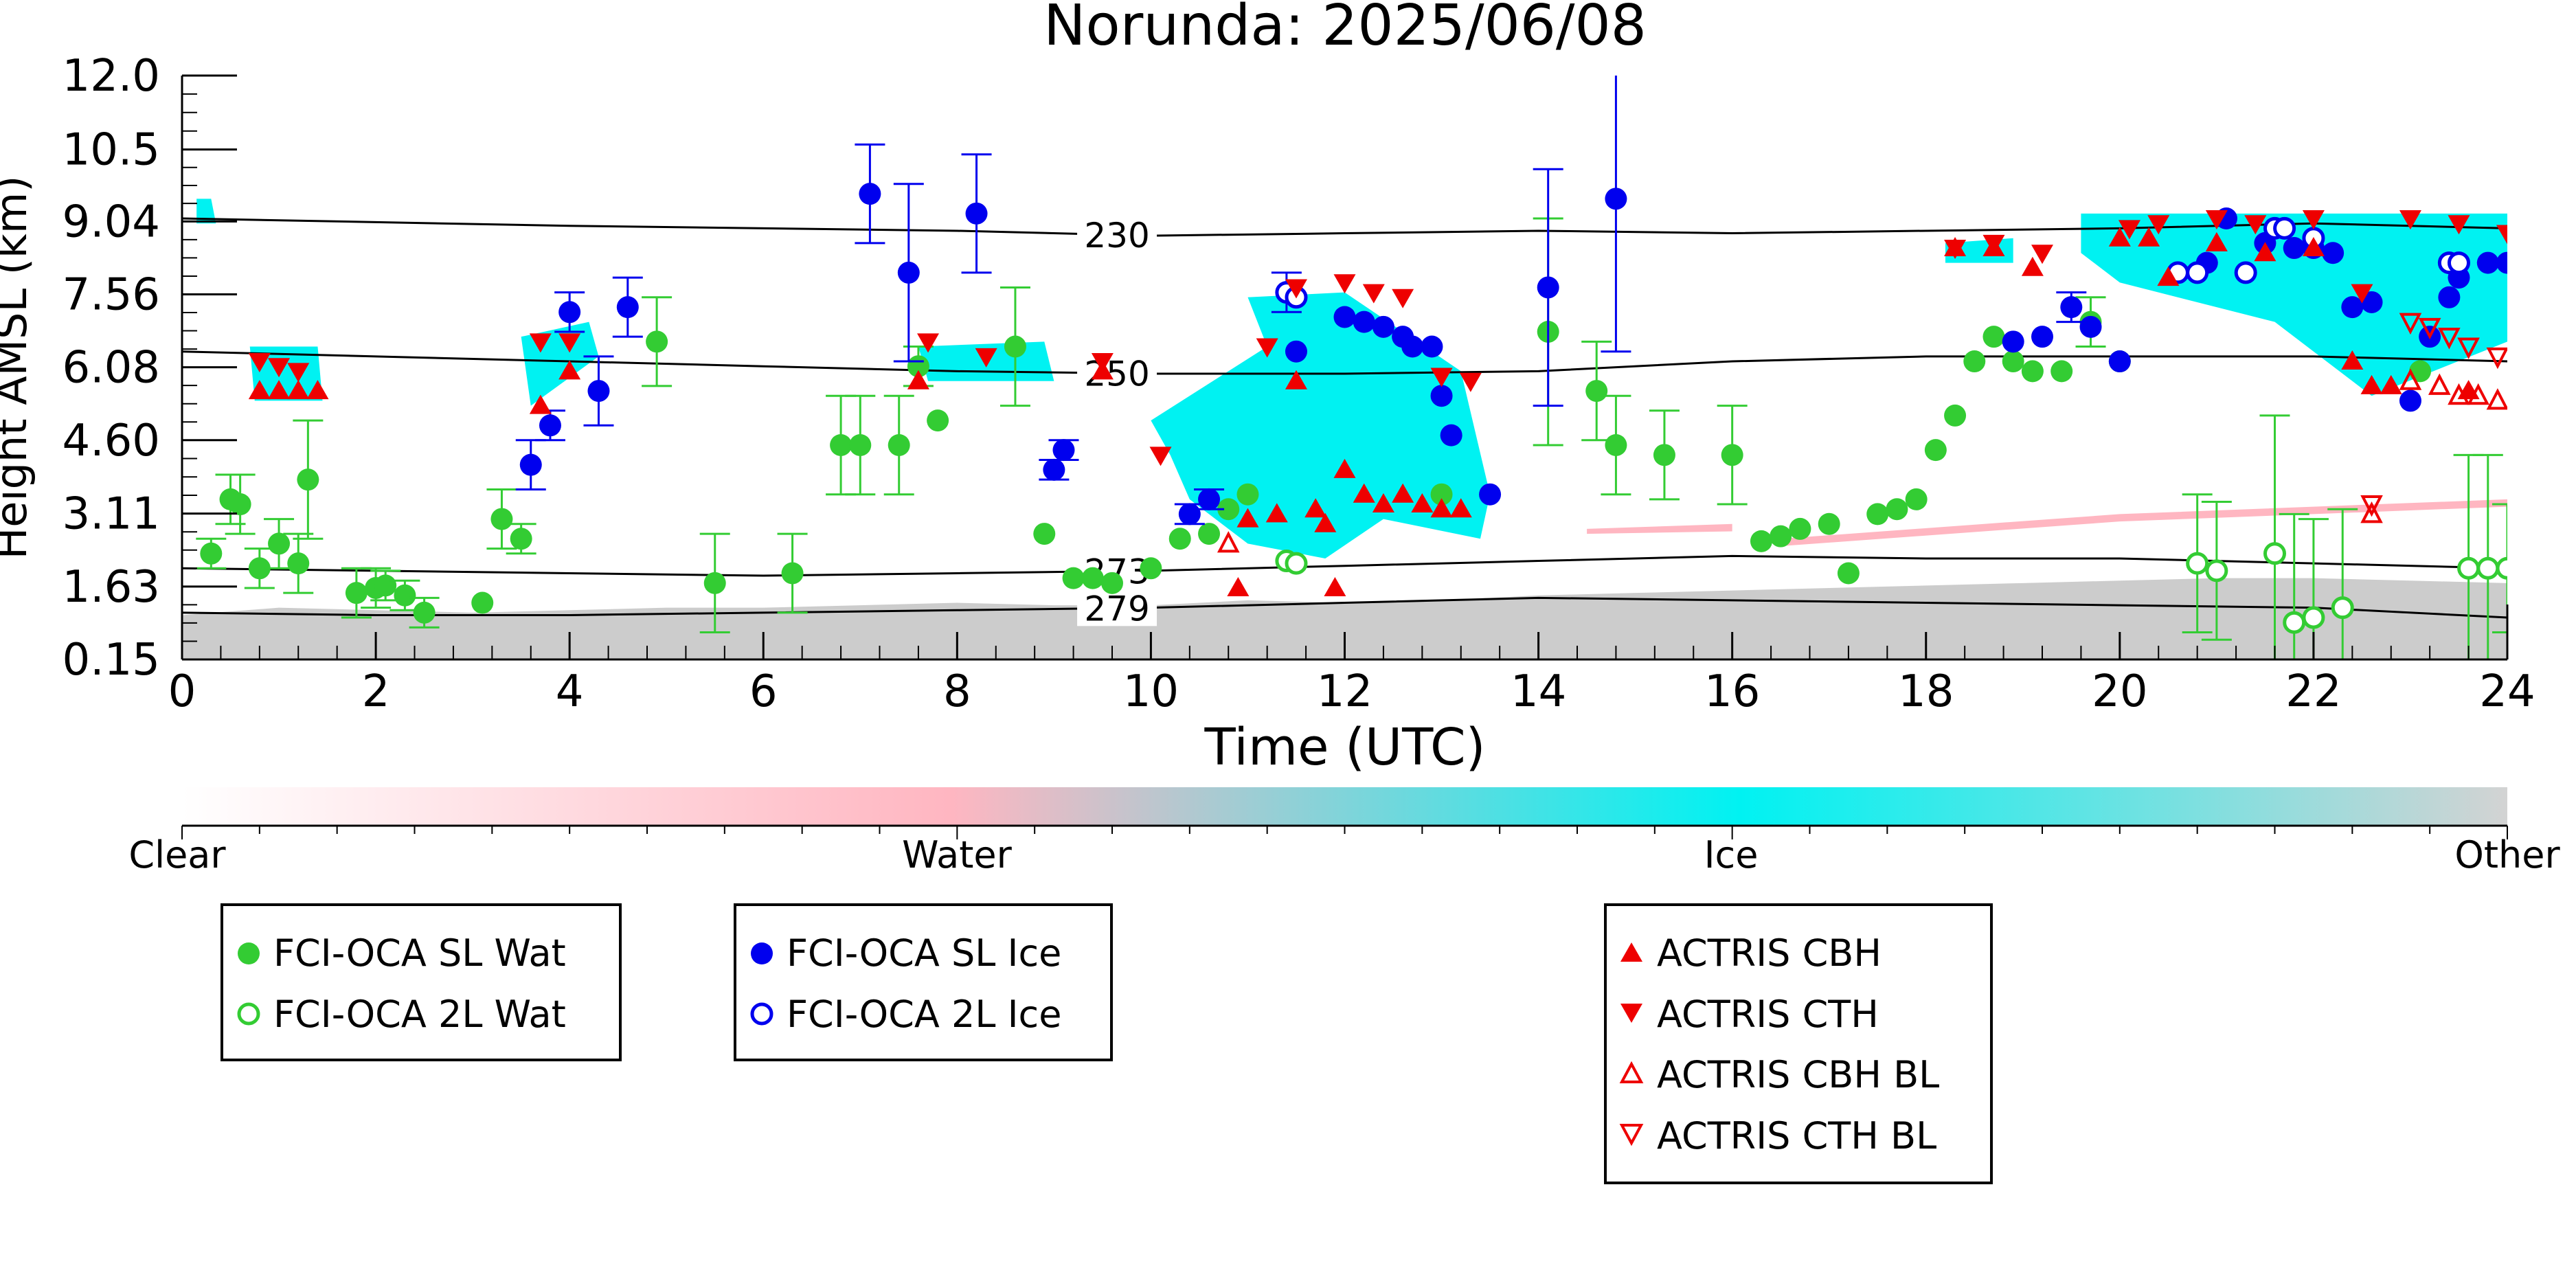 The image size is (2576, 1288). Describe the element at coordinates (112, 514) in the screenshot. I see `y-tick-label: 3.11` at that location.